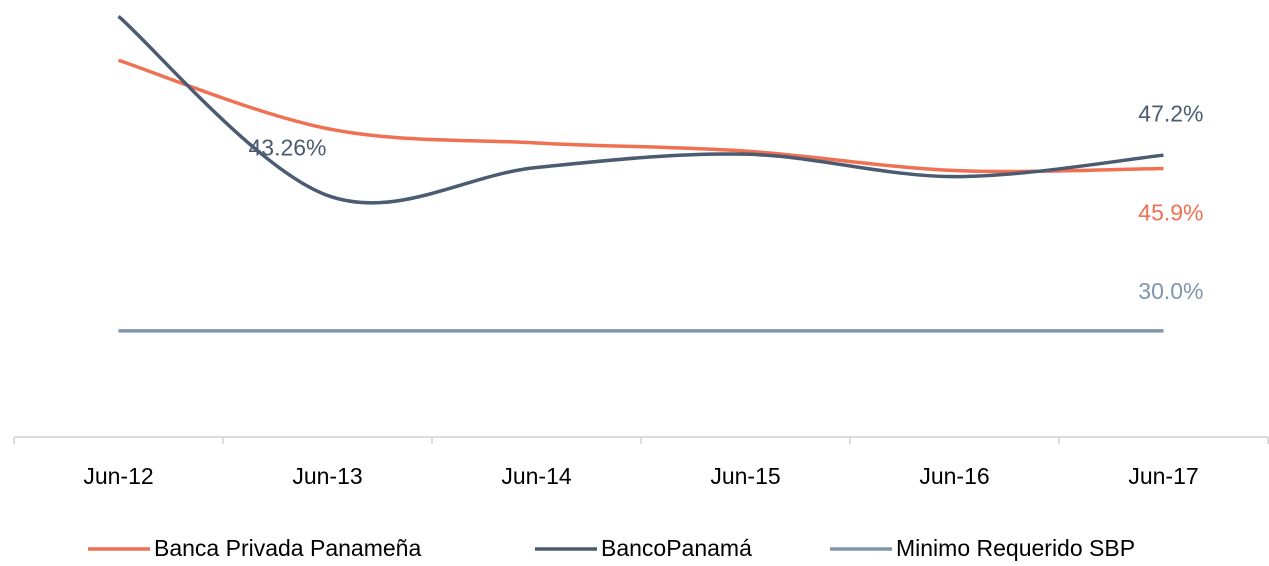 The image size is (1269, 566). I want to click on x-tick-label: Jun-14, so click(536, 476).